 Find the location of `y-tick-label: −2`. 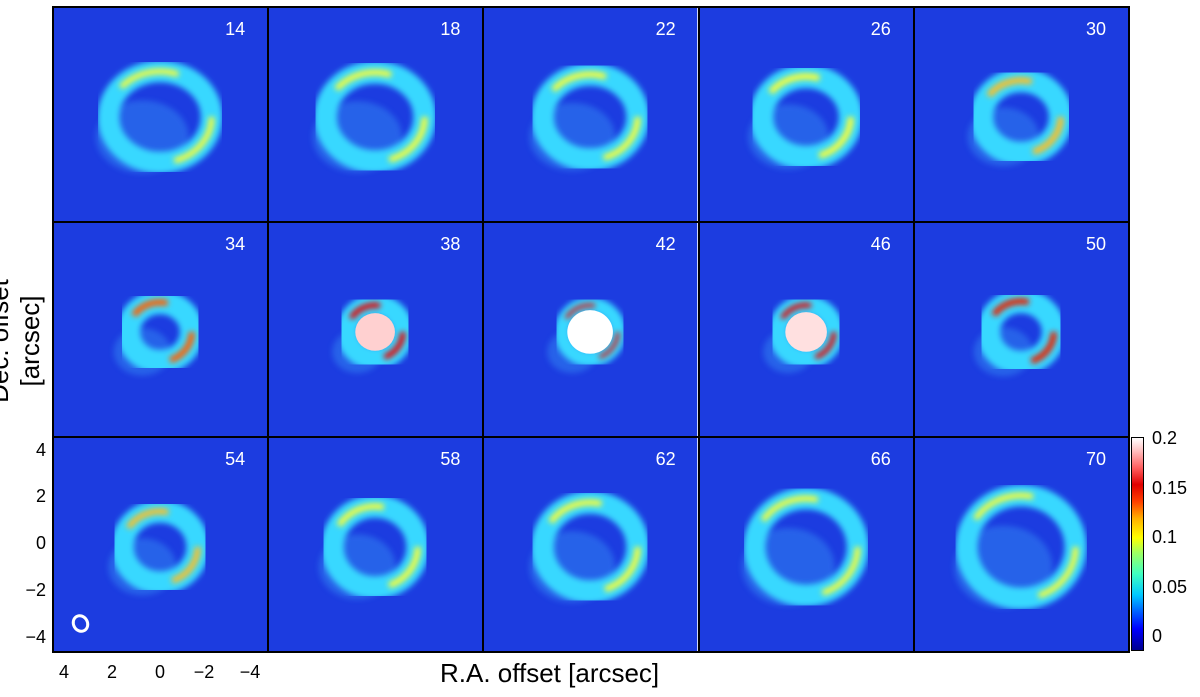

y-tick-label: −2 is located at coordinates (35, 590).